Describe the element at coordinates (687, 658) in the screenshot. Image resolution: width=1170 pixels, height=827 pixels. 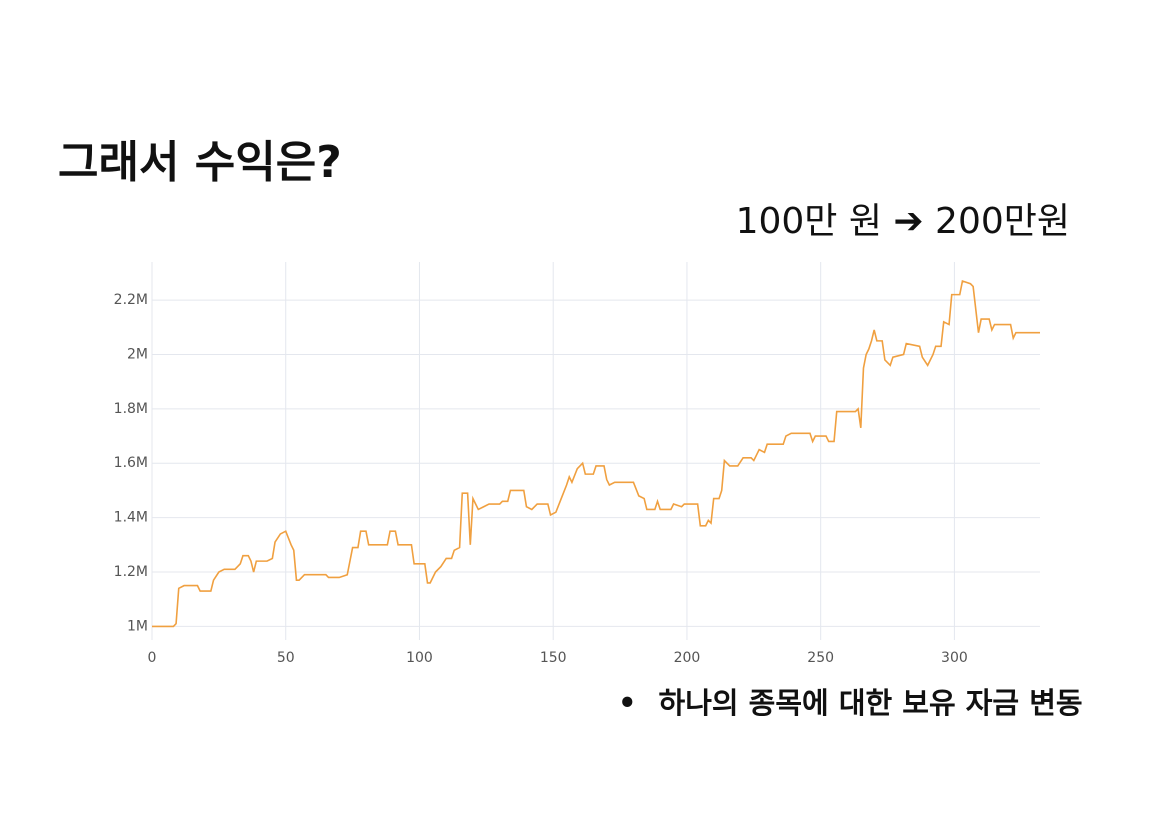
I see `x-tick-label: 200` at that location.